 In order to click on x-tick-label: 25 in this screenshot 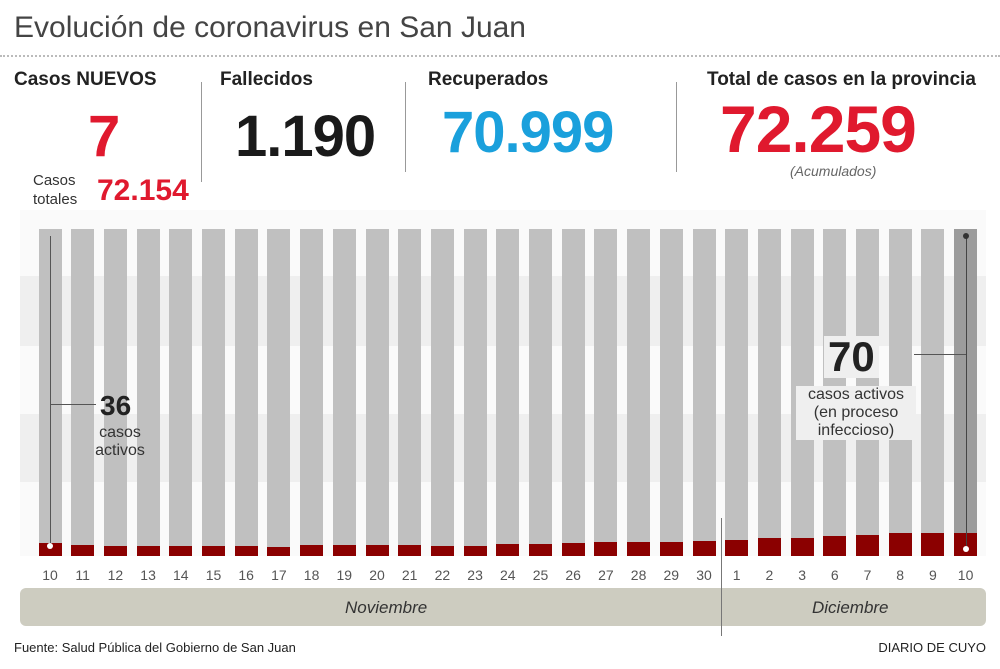, I will do `click(540, 575)`.